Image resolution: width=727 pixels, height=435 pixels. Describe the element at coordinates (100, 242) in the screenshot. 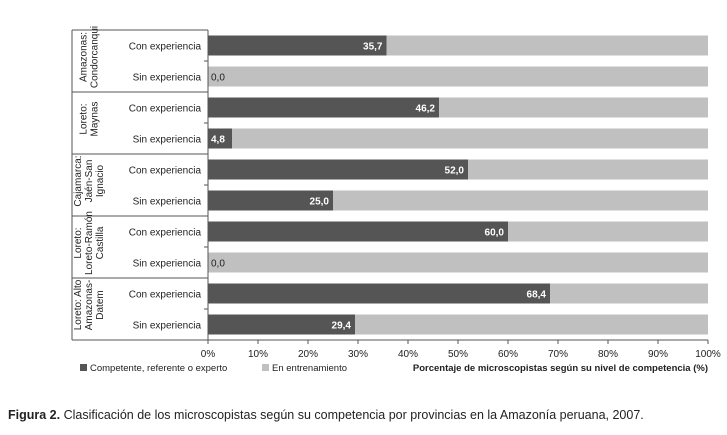

I see `group-label: Castilla` at that location.